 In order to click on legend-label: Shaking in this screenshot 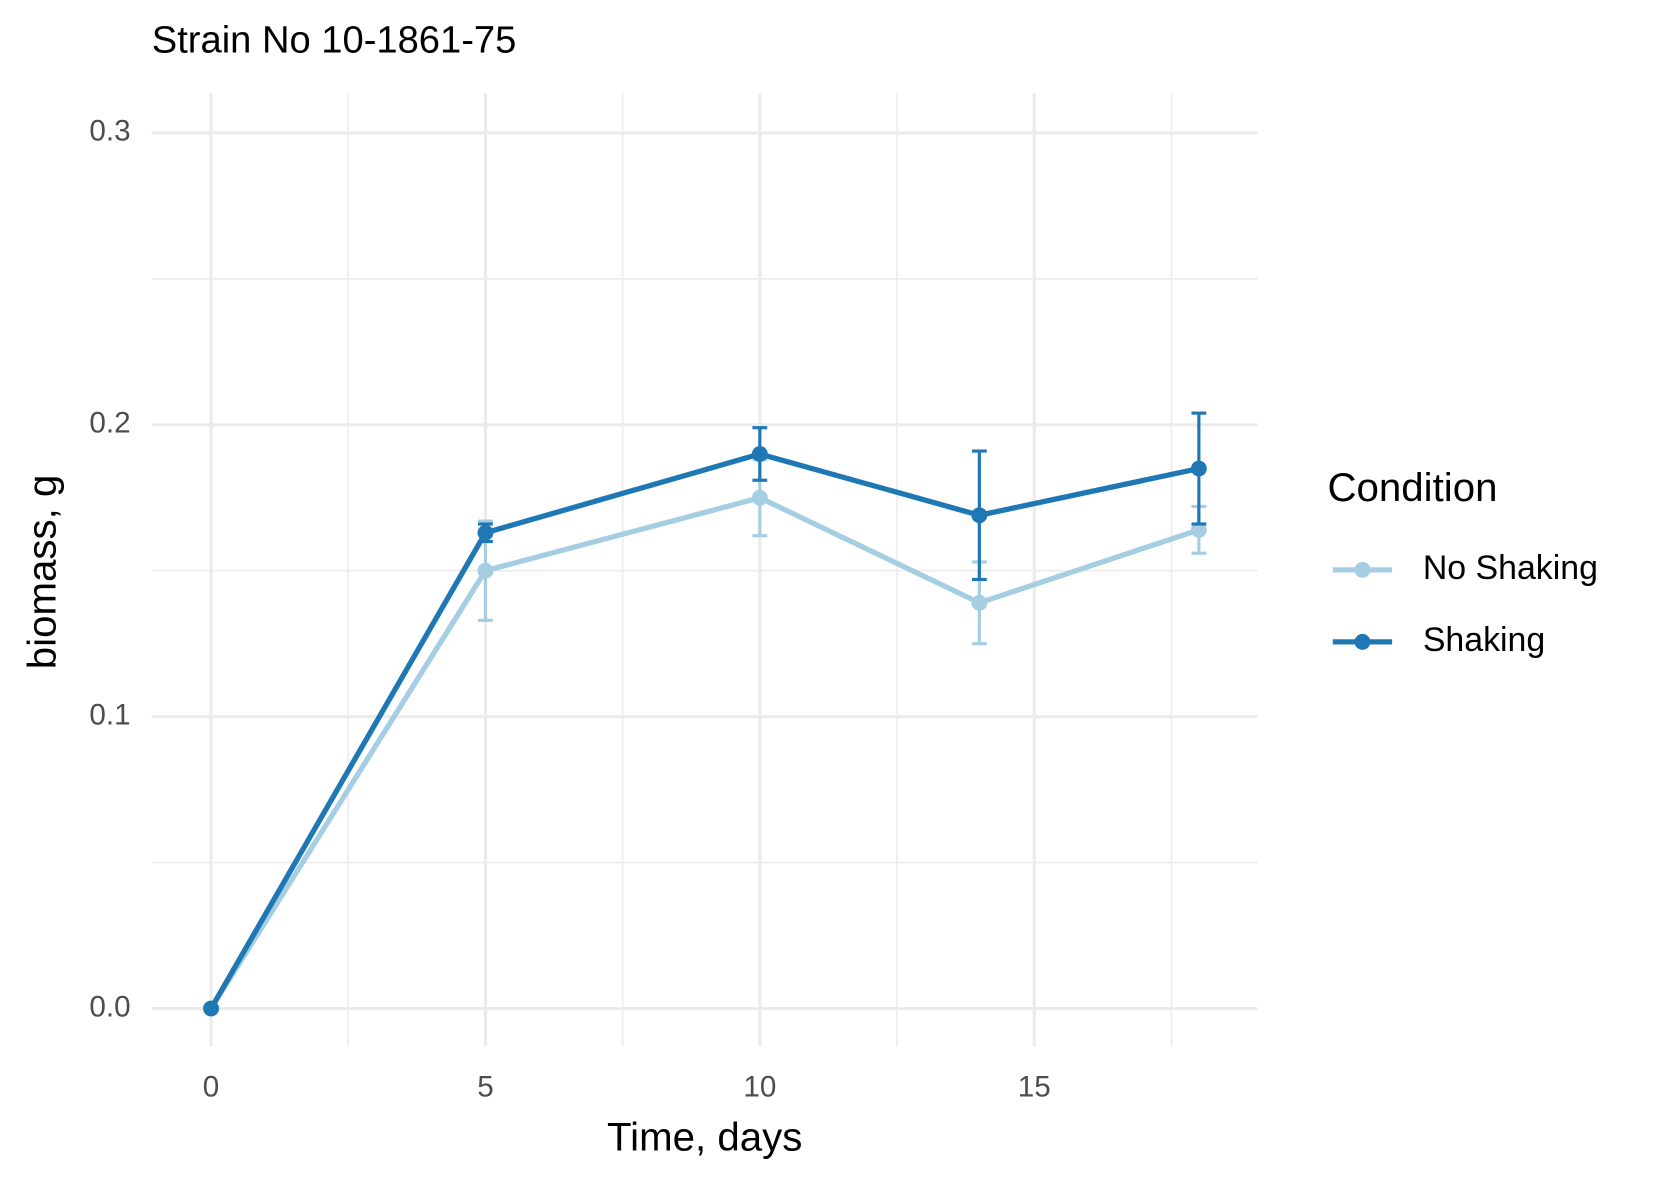, I will do `click(1484, 640)`.